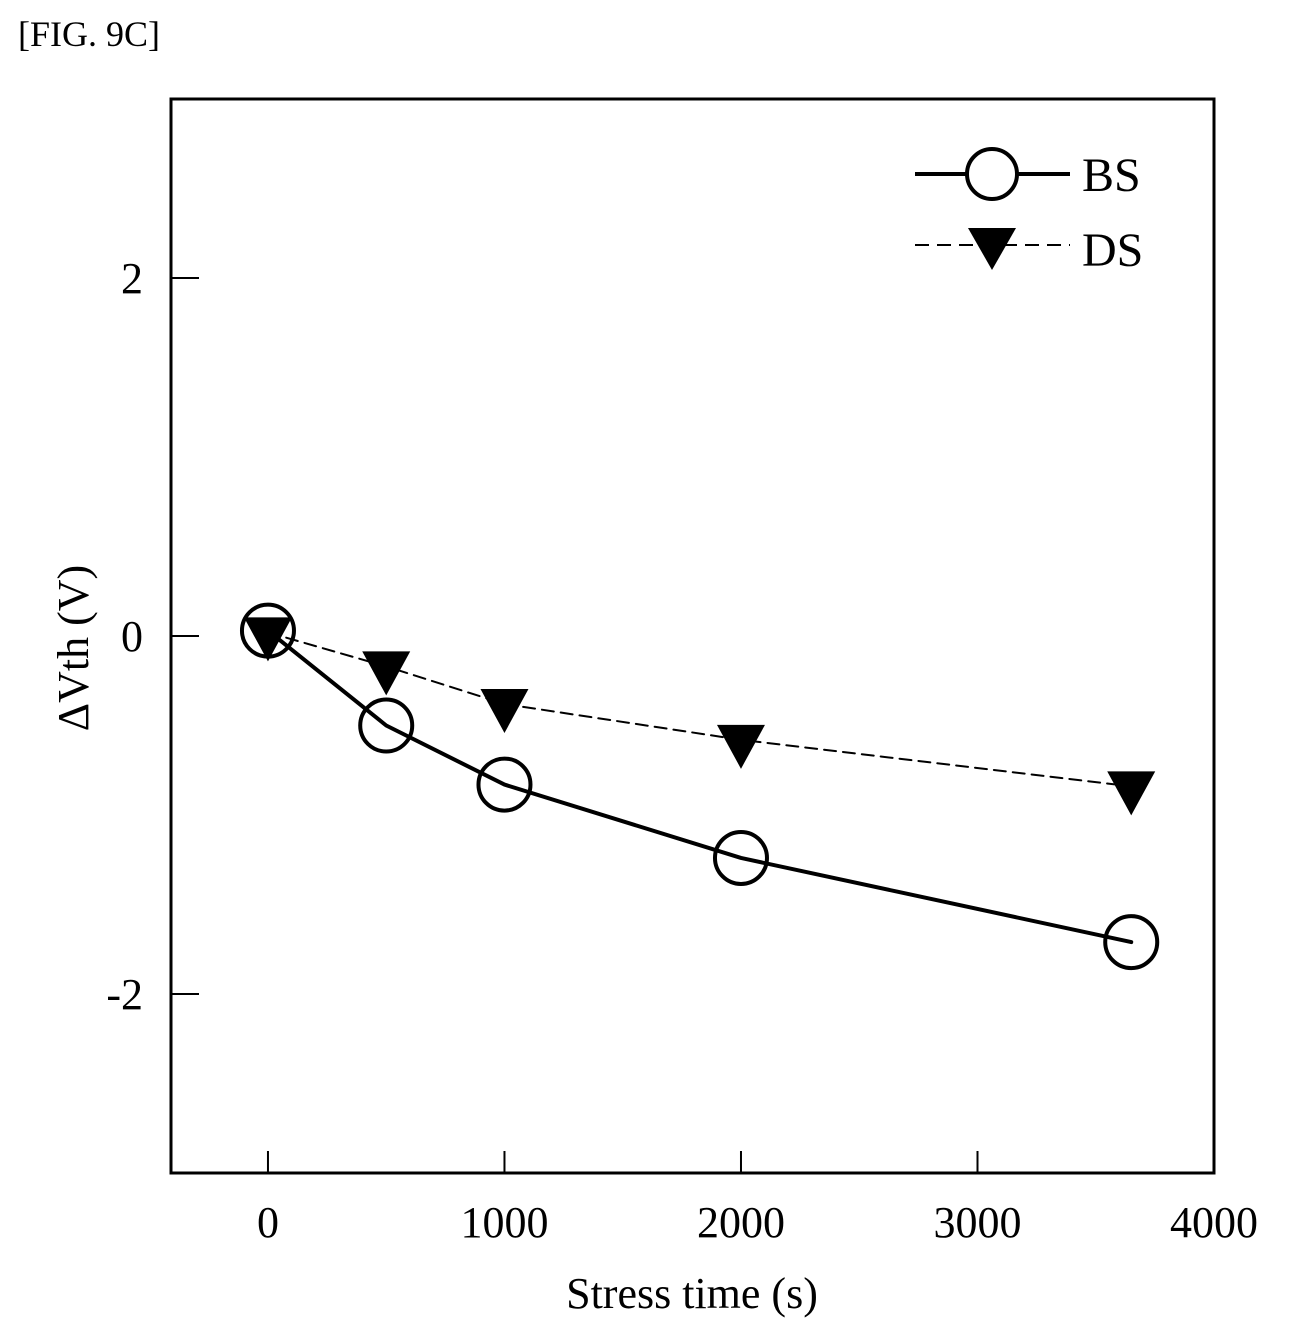  I want to click on y-tick-label: -2, so click(124, 994).